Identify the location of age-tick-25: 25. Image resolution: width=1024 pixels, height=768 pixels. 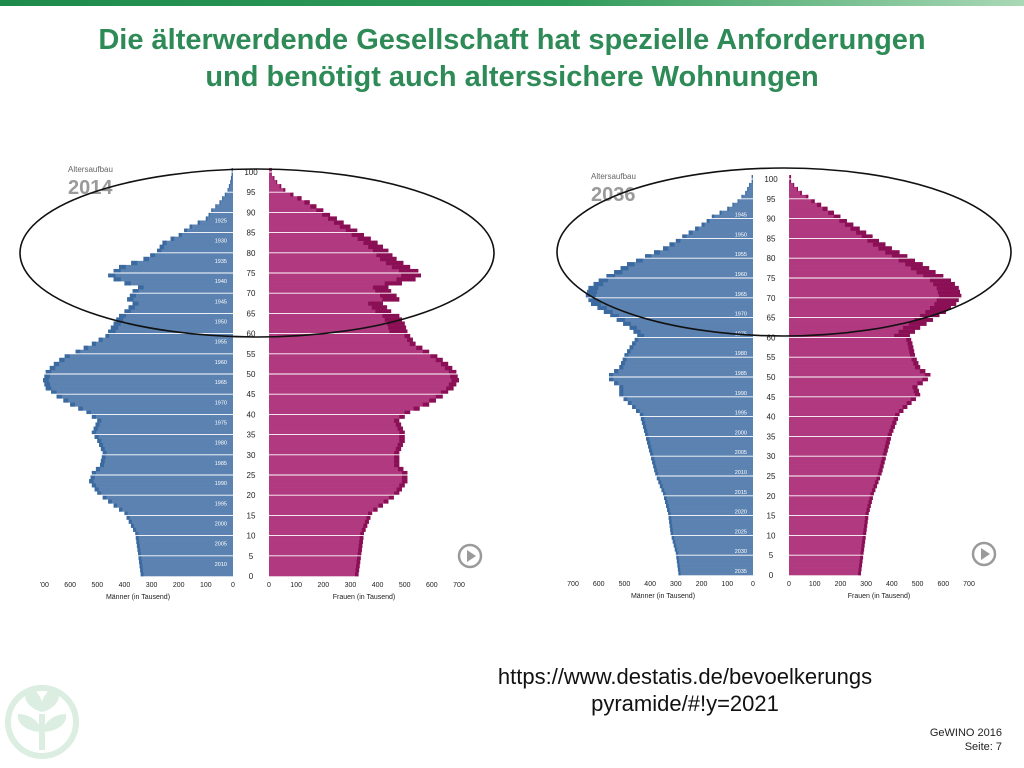
(771, 476).